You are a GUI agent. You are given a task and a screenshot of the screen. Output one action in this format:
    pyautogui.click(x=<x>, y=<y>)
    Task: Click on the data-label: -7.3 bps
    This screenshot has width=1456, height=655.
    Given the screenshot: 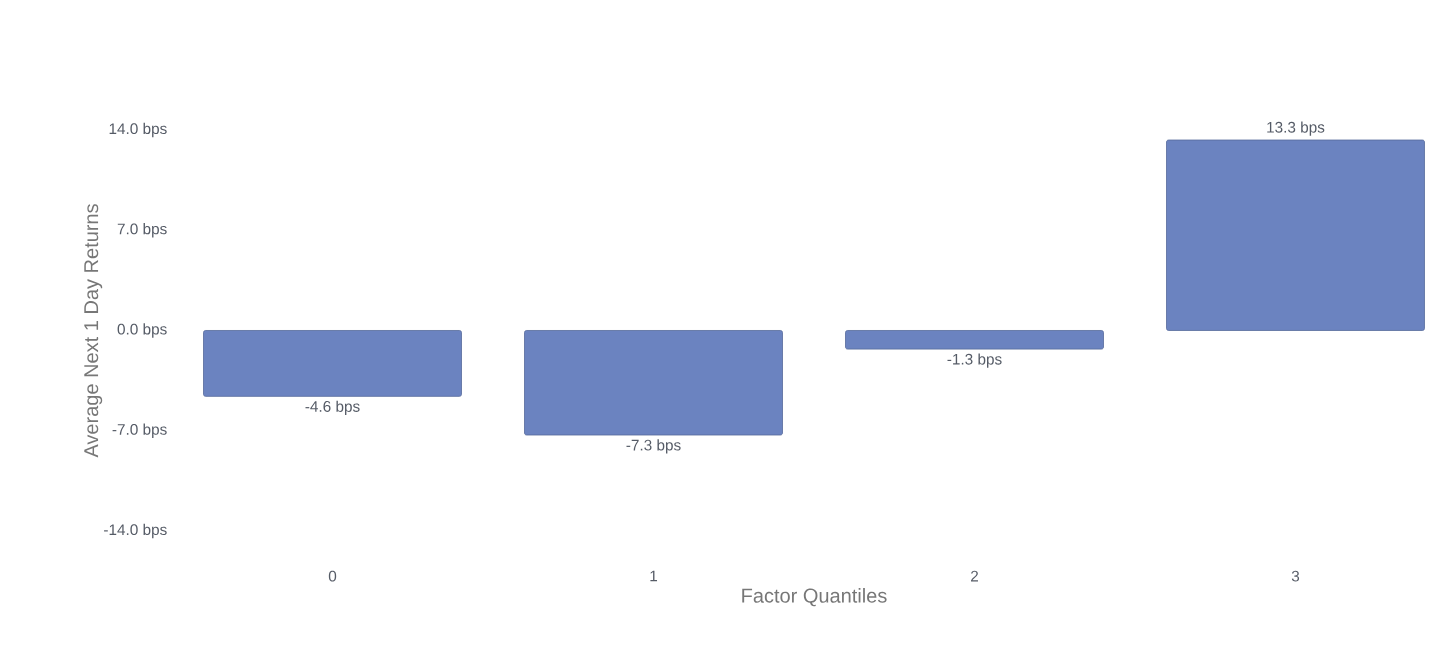 What is the action you would take?
    pyautogui.click(x=653, y=446)
    